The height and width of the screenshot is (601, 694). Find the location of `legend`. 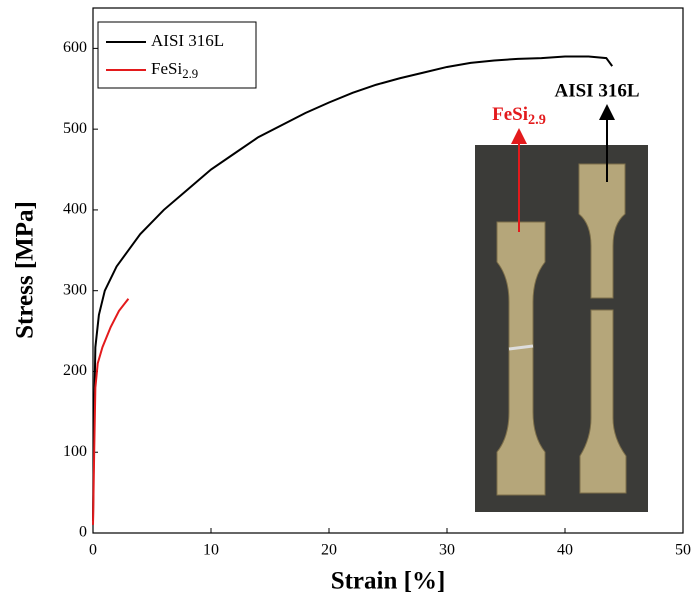

legend is located at coordinates (177, 55).